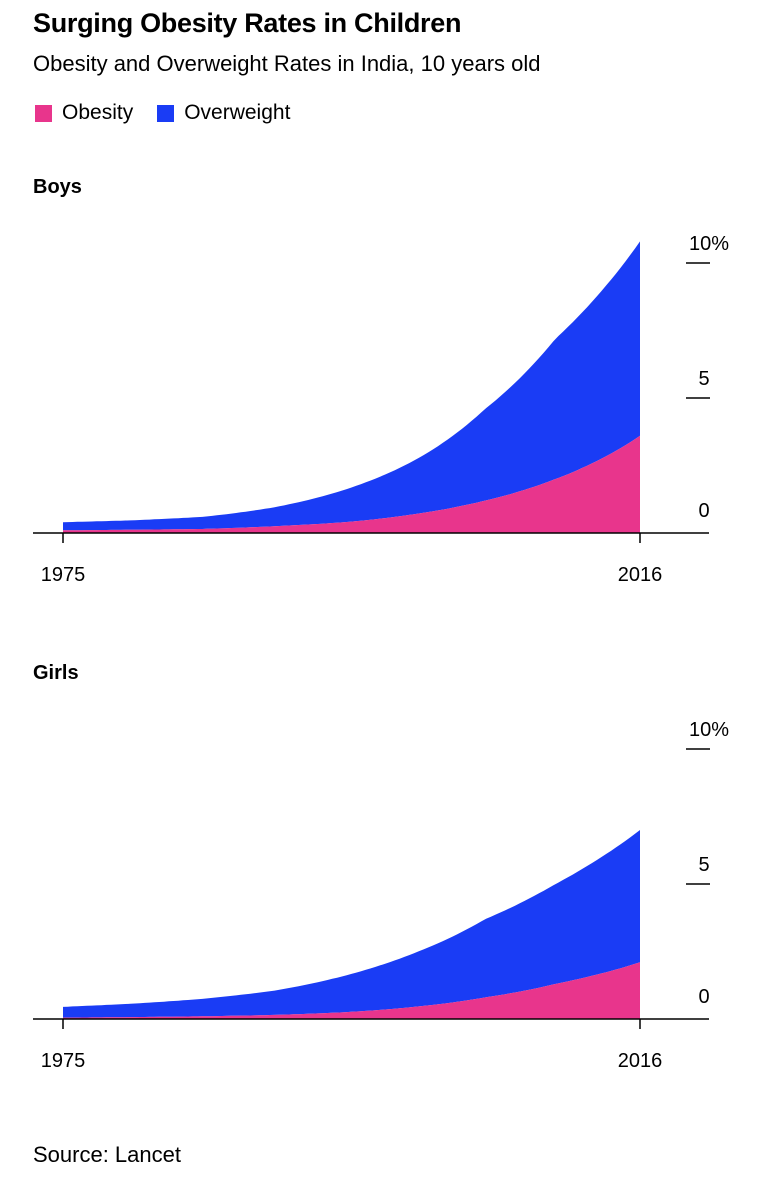 Image resolution: width=774 pixels, height=1200 pixels. Describe the element at coordinates (56, 673) in the screenshot. I see `panel-title-girls: Girls` at that location.